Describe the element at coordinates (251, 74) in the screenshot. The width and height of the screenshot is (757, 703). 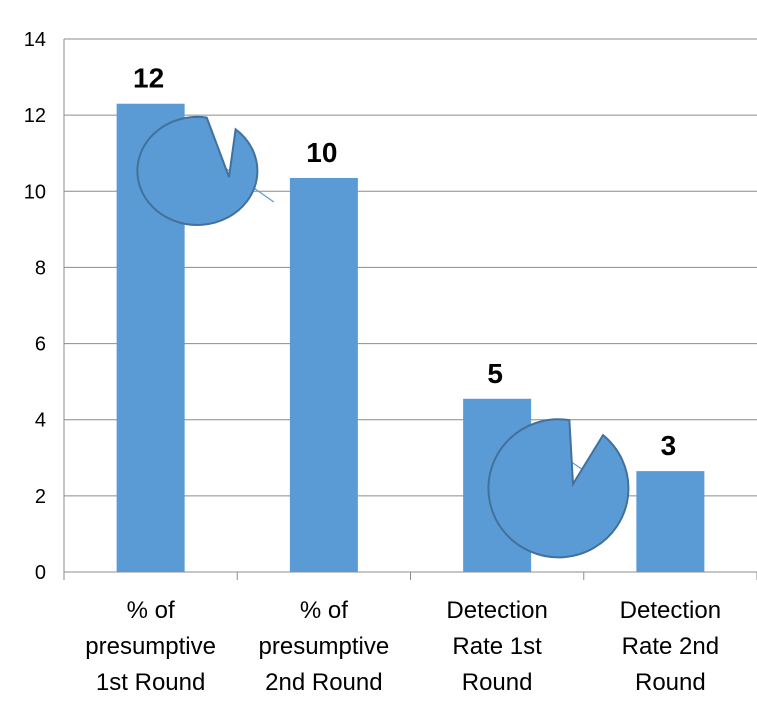
I see `callout-label: 11%` at that location.